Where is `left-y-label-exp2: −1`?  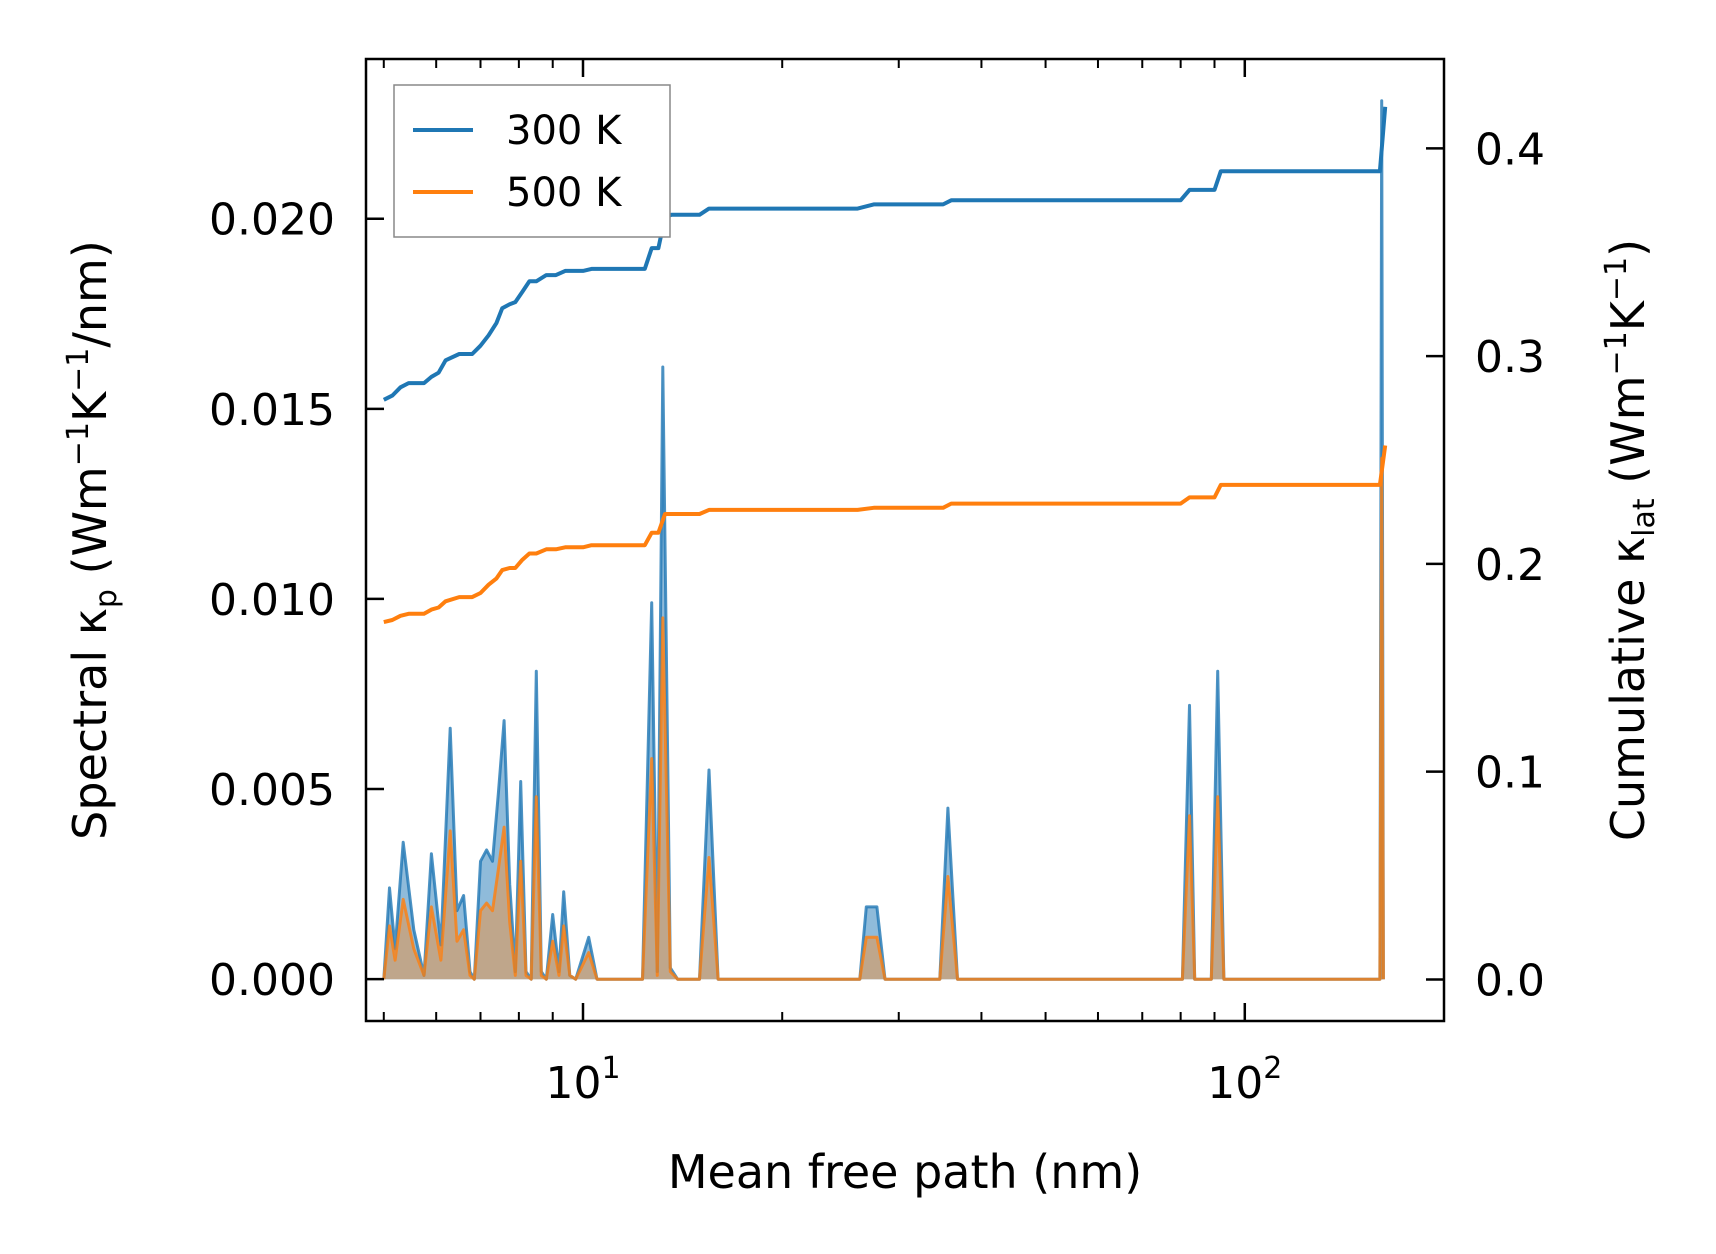
left-y-label-exp2: −1 is located at coordinates (78, 370).